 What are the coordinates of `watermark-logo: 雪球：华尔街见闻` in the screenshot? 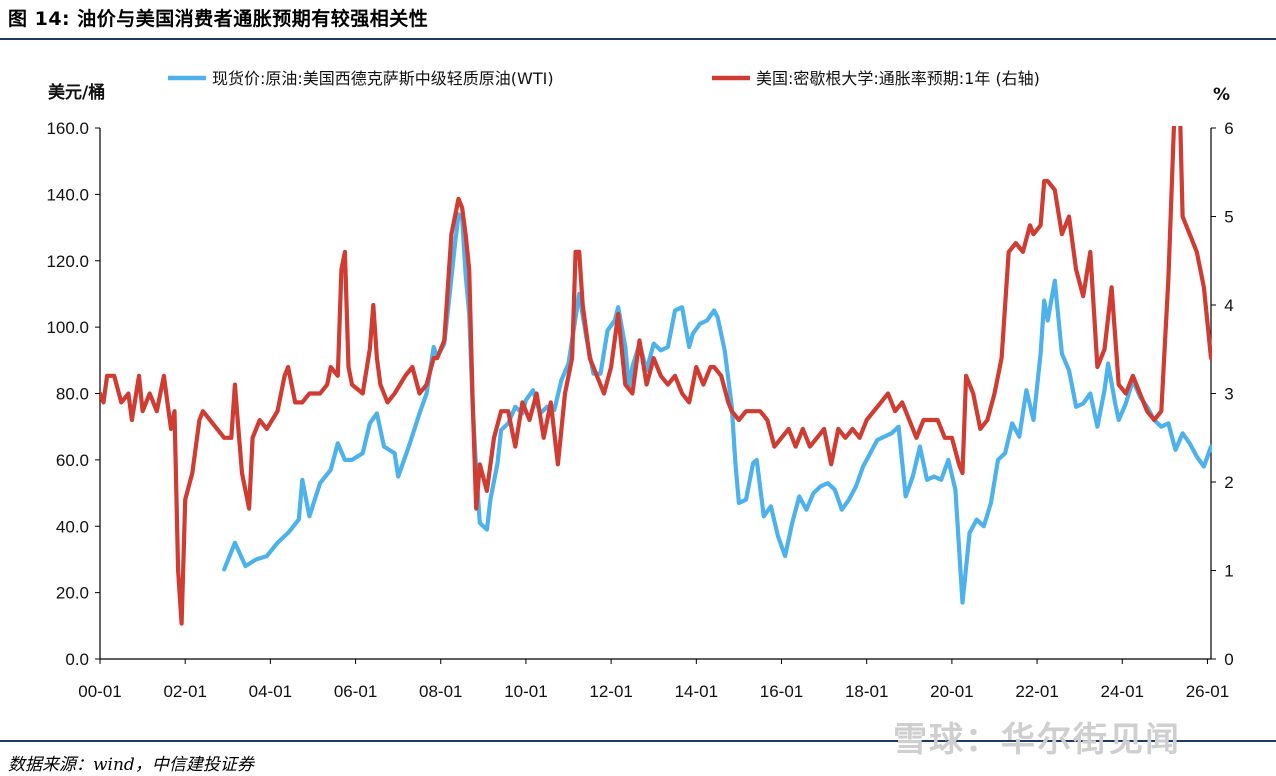 It's located at (1037, 740).